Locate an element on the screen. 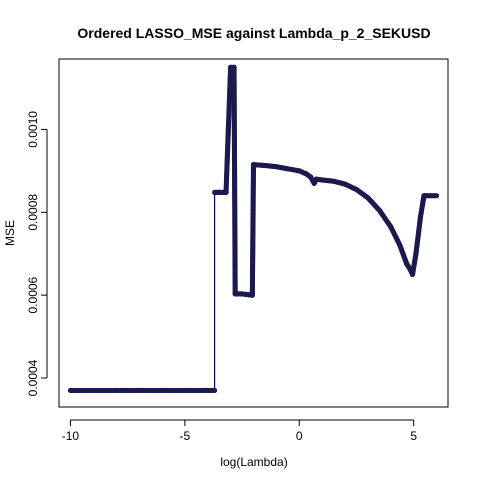  x-axis: -10 -5 0 5 is located at coordinates (239, 431).